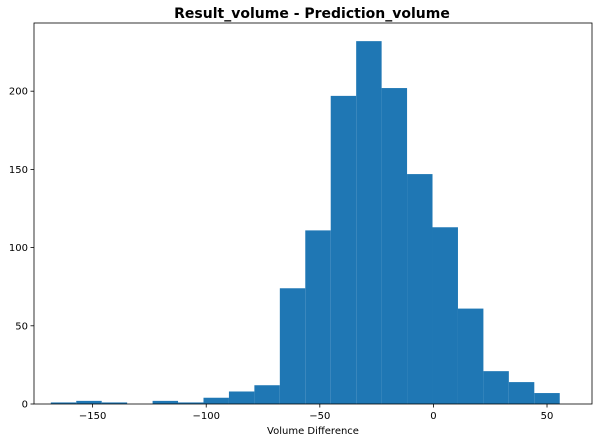 The image size is (598, 442). Describe the element at coordinates (25, 405) in the screenshot. I see `y-tick-label: 0` at that location.